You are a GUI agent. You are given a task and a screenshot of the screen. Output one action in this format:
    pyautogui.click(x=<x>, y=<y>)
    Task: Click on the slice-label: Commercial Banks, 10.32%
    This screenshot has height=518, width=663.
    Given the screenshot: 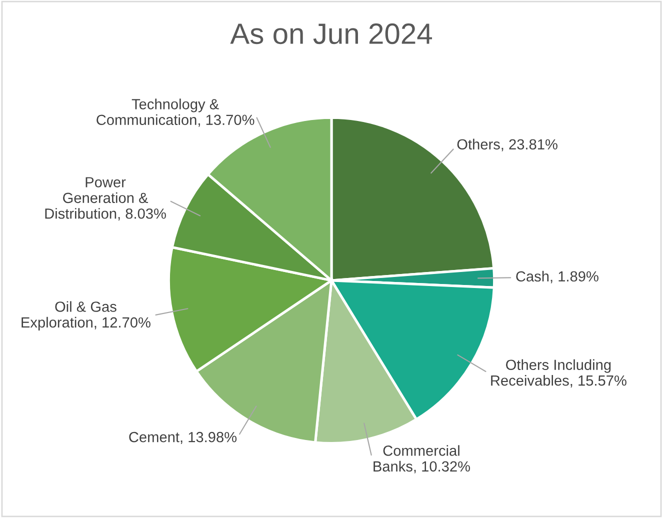 What is the action you would take?
    pyautogui.click(x=422, y=459)
    